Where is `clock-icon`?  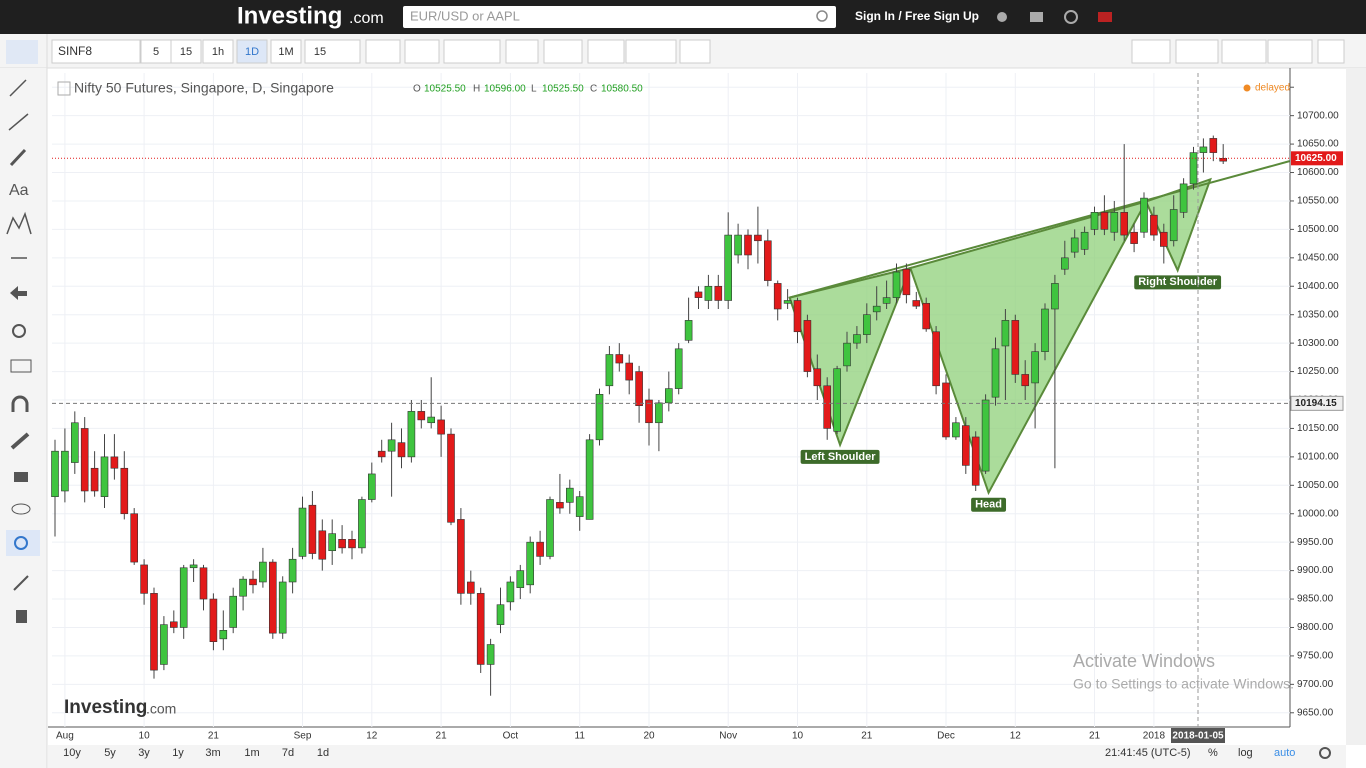
clock-icon is located at coordinates (1071, 17).